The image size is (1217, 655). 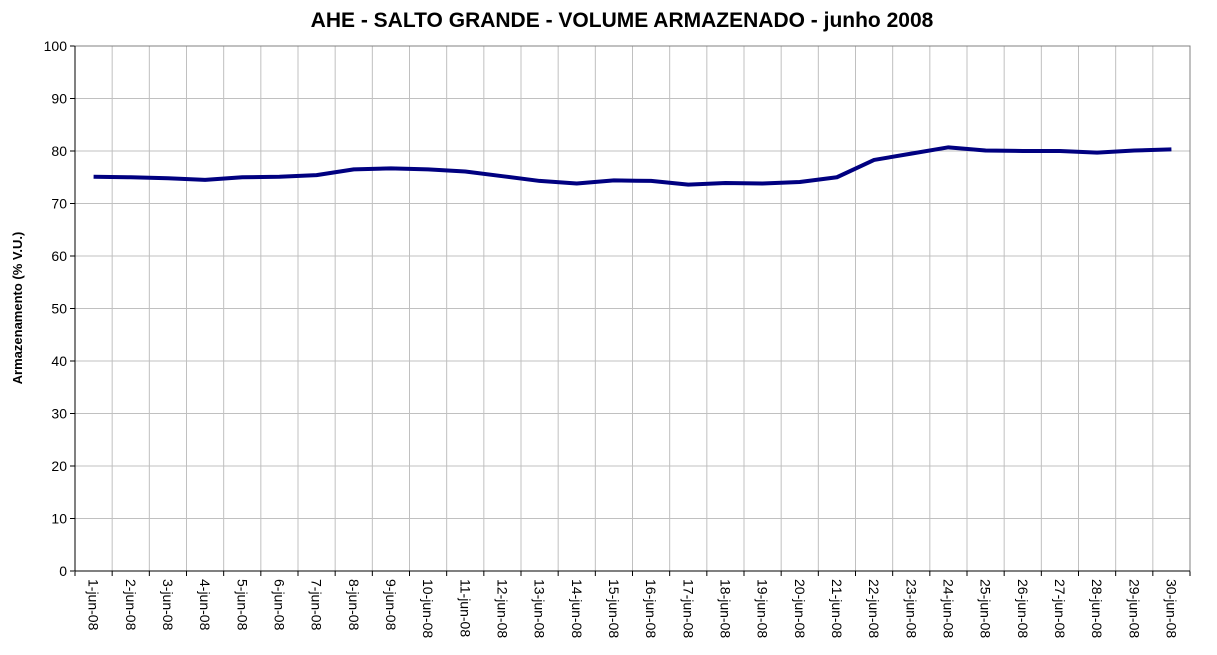 What do you see at coordinates (59, 309) in the screenshot?
I see `y-tick-label: 50` at bounding box center [59, 309].